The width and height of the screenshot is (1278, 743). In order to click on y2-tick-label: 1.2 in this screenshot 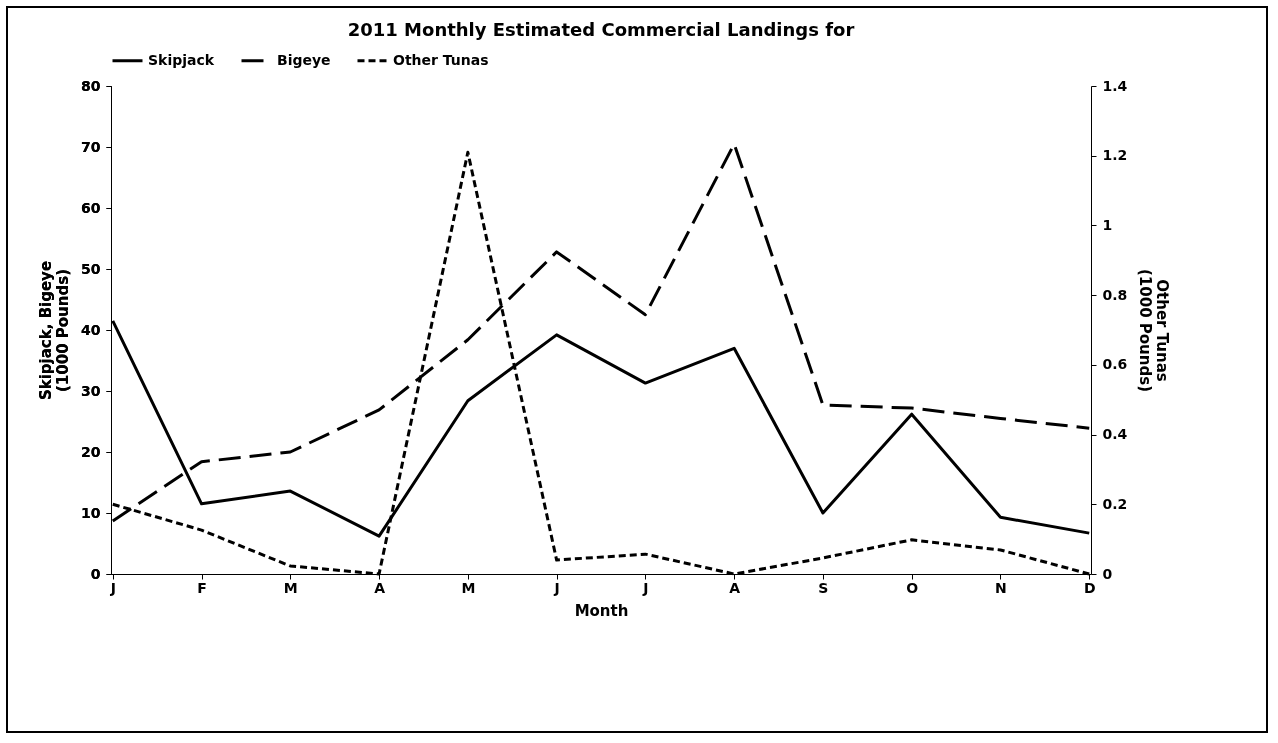, I will do `click(1115, 155)`.